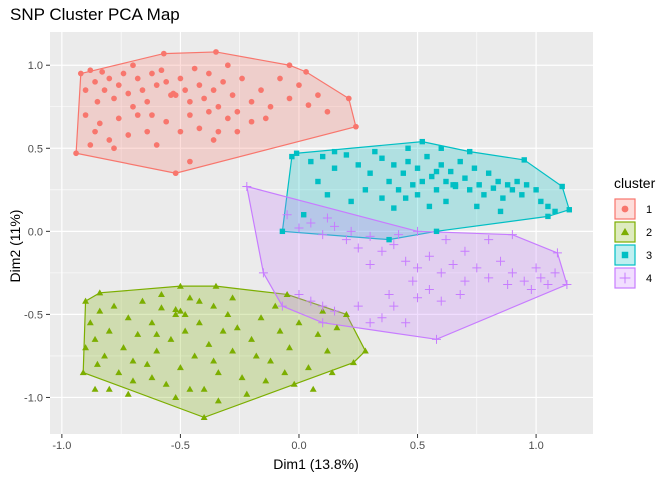 The width and height of the screenshot is (672, 480). What do you see at coordinates (35, 232) in the screenshot?
I see `y-tick-label: 0.0` at bounding box center [35, 232].